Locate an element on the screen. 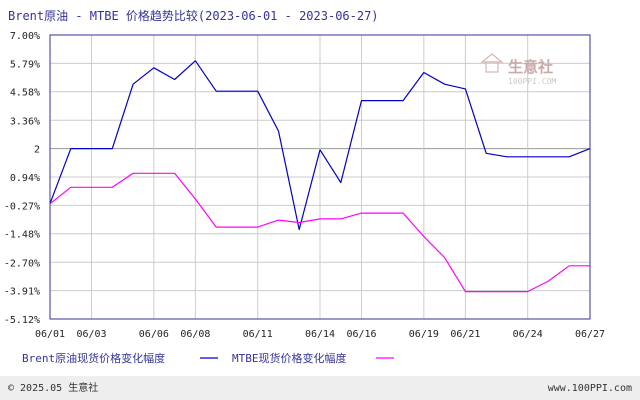  x-tick-label: 06/06 is located at coordinates (154, 334).